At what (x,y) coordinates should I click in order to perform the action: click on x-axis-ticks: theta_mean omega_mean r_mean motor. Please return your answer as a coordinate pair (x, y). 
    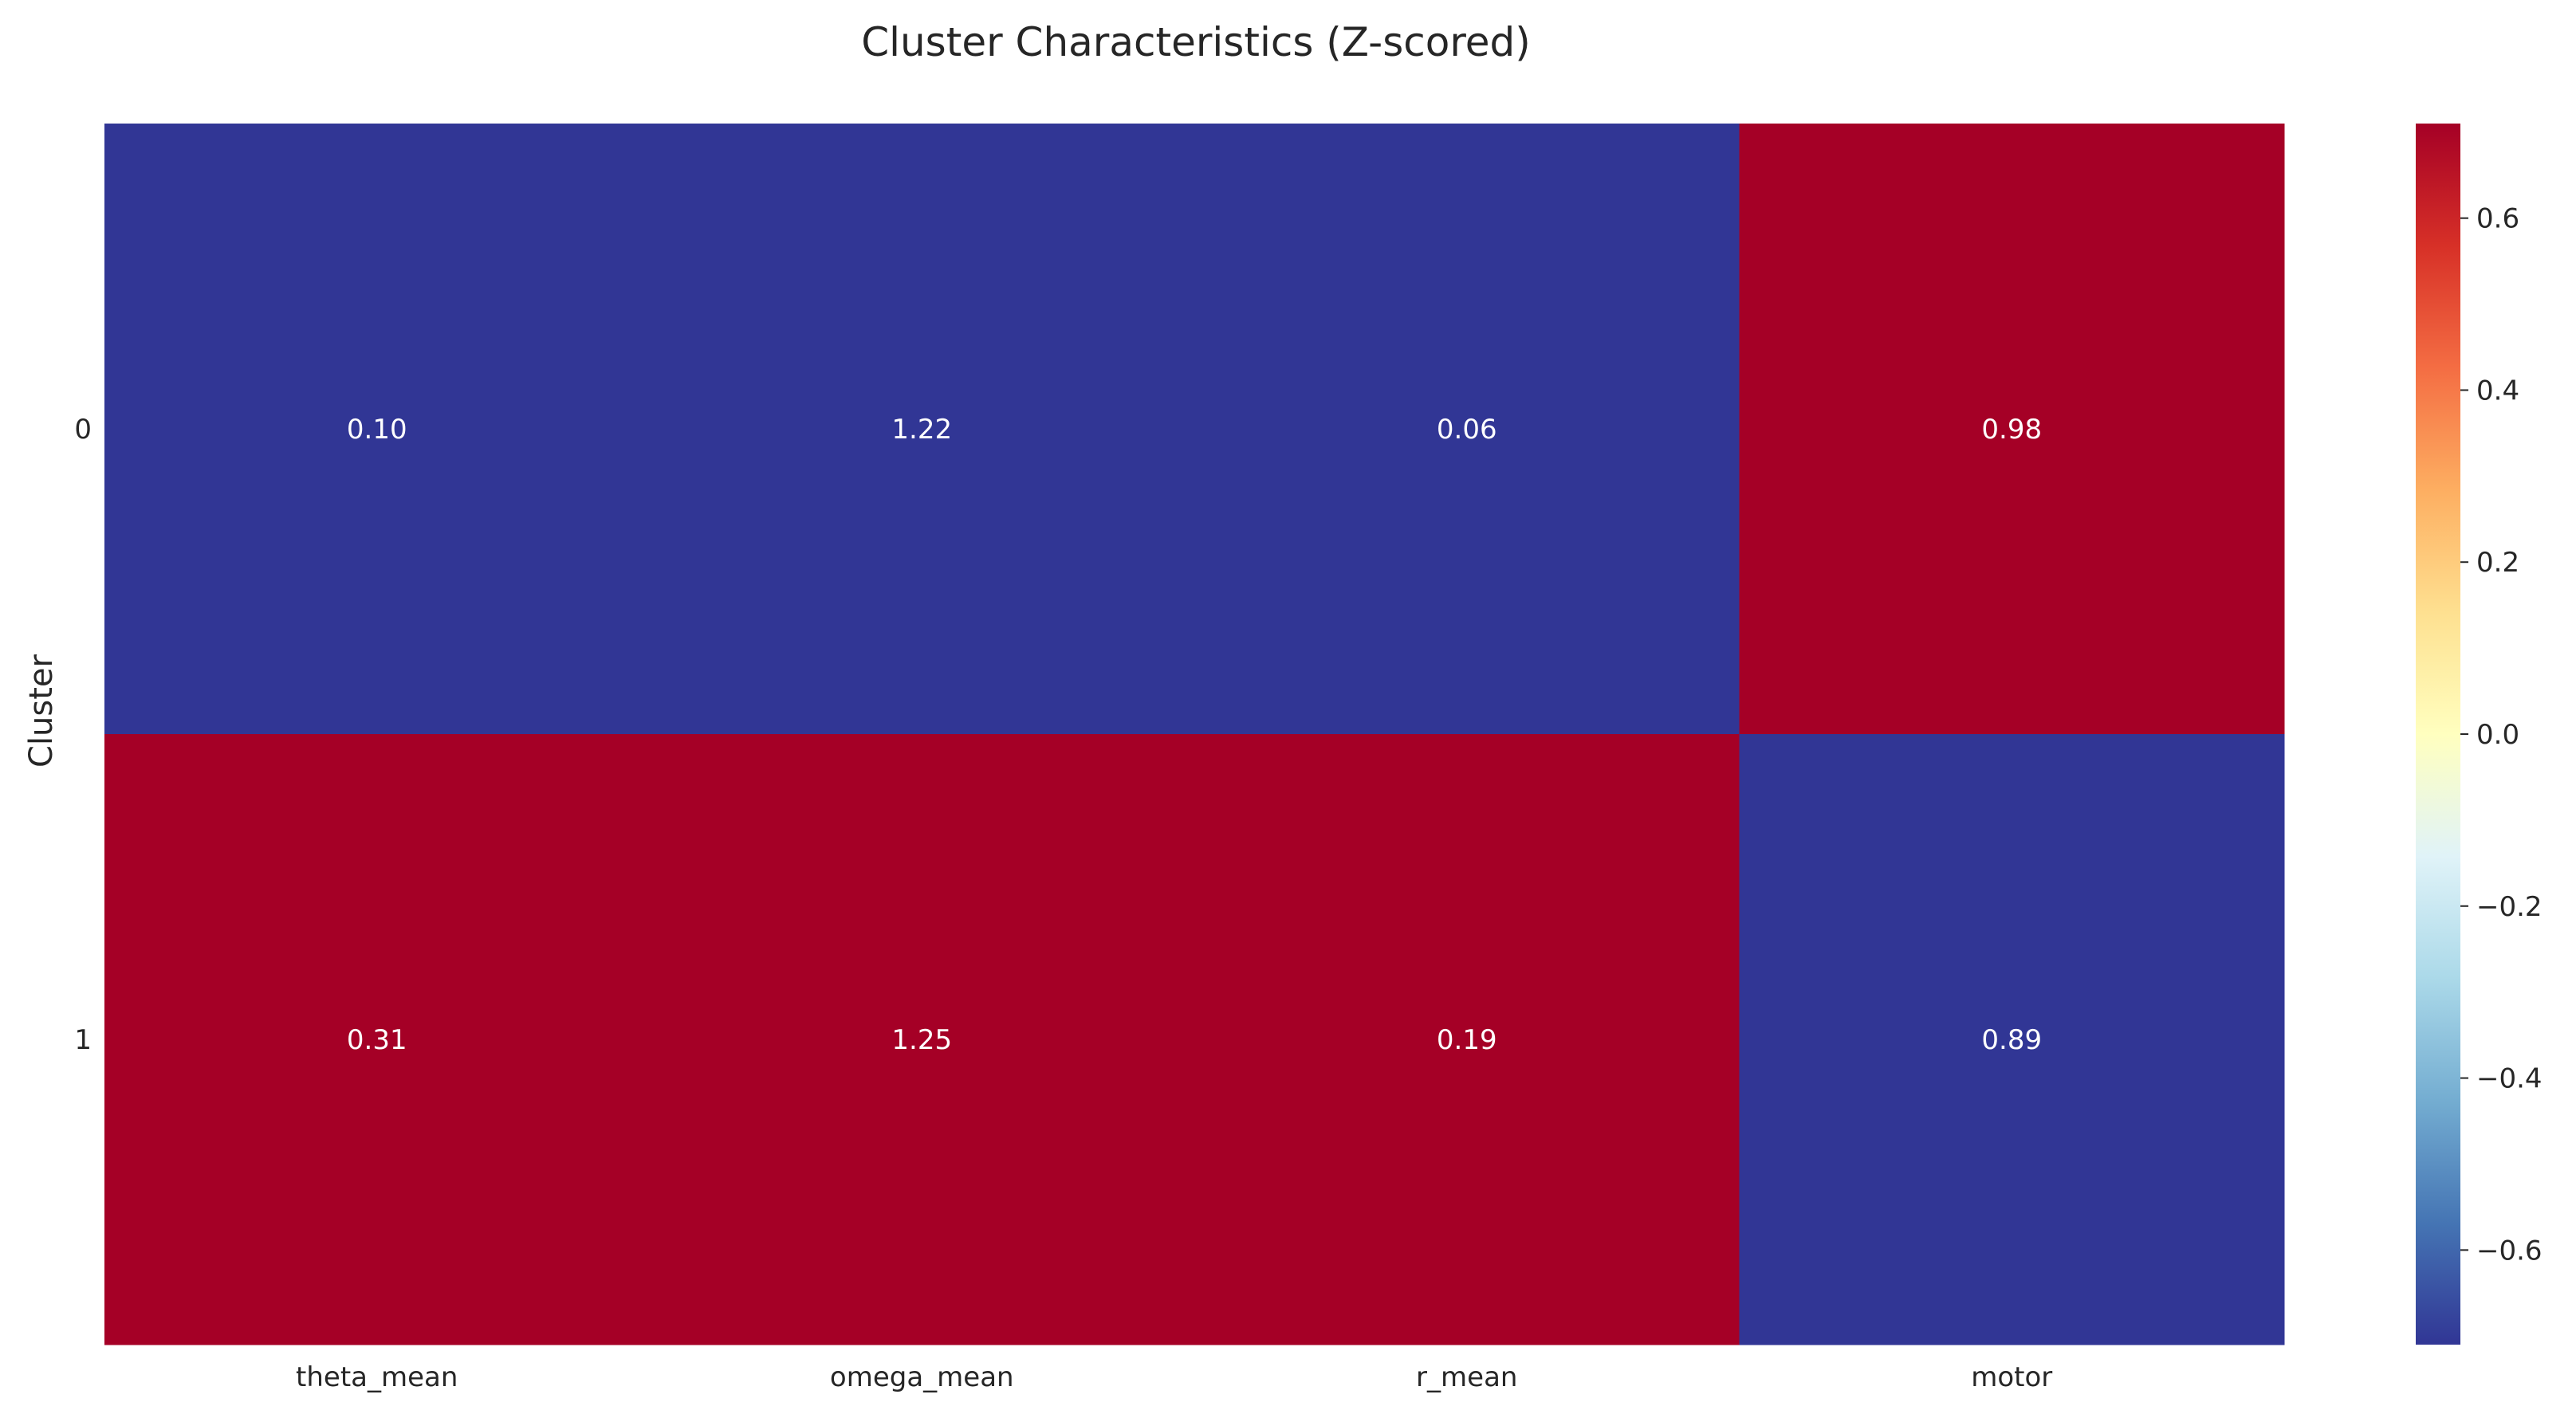
    Looking at the image, I should click on (1174, 1377).